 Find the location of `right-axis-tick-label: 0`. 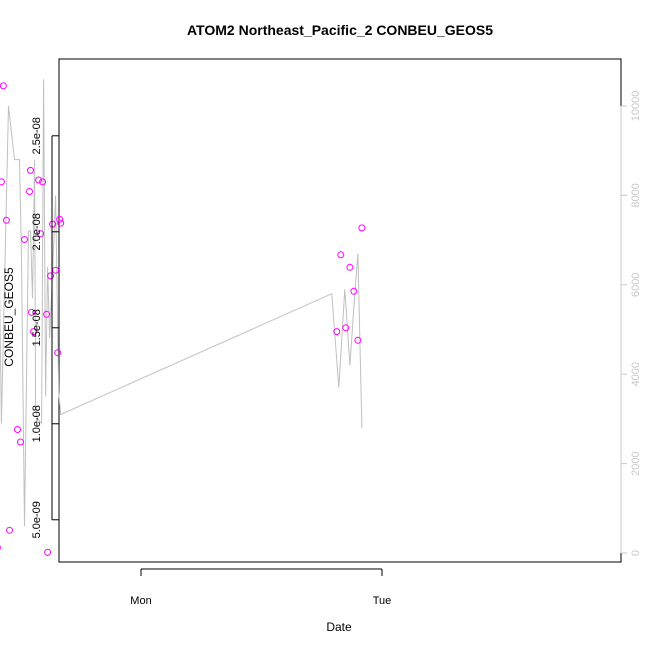

right-axis-tick-label: 0 is located at coordinates (636, 553).